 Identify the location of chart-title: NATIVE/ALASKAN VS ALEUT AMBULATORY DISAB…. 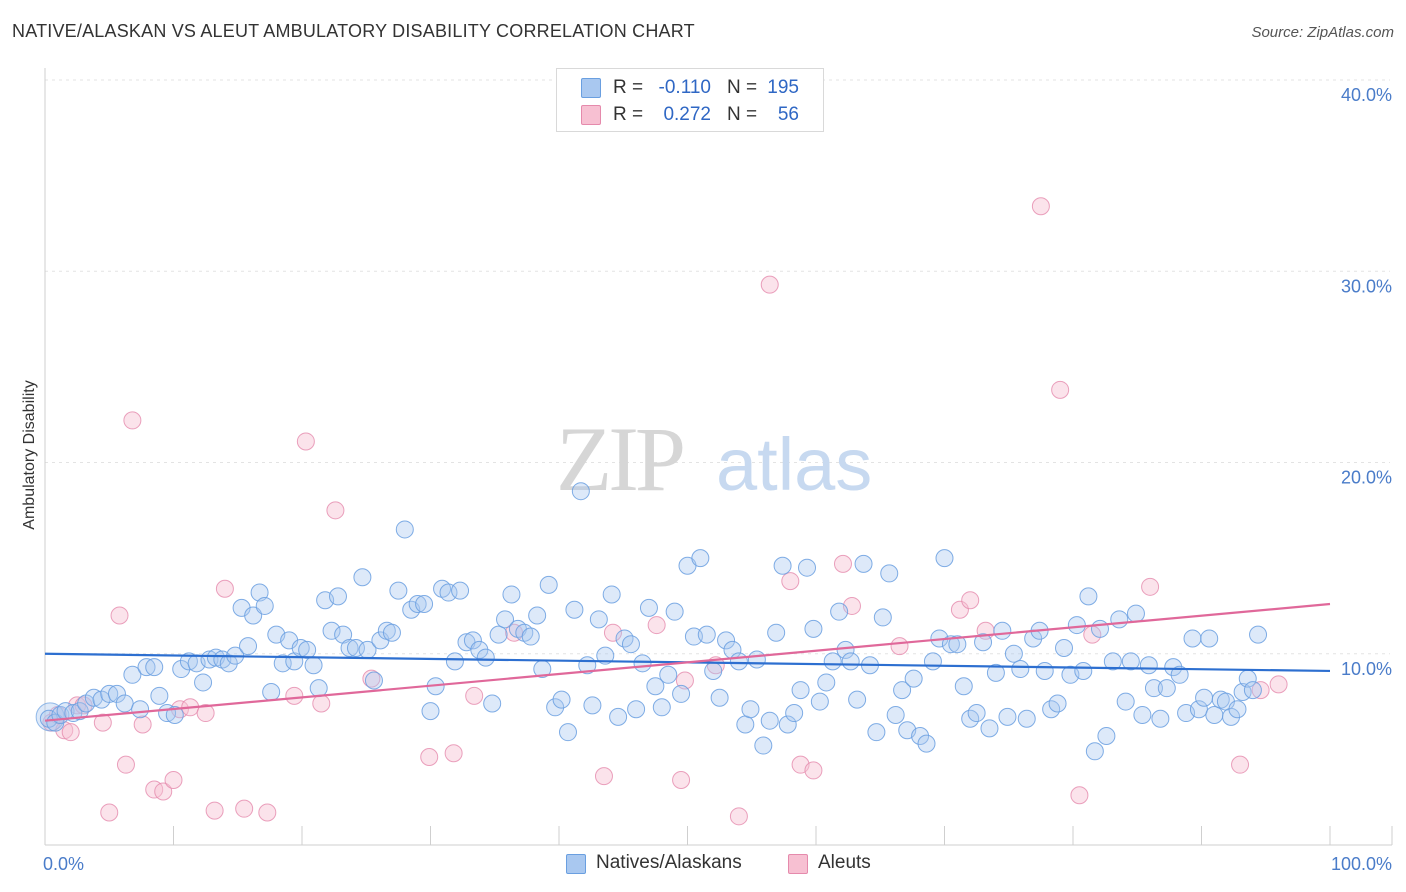
(353, 31).